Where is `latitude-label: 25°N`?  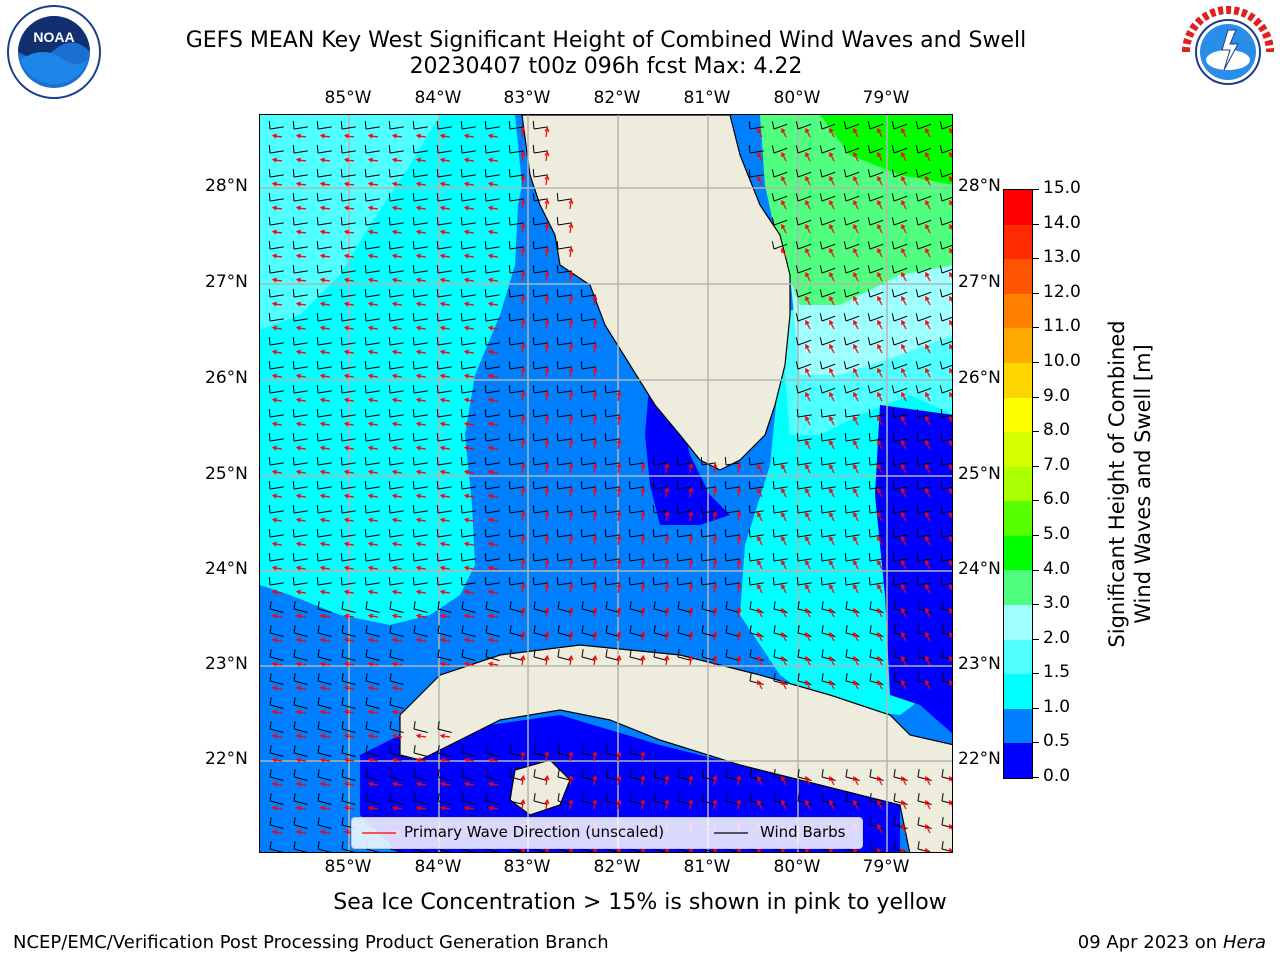
latitude-label: 25°N is located at coordinates (226, 474).